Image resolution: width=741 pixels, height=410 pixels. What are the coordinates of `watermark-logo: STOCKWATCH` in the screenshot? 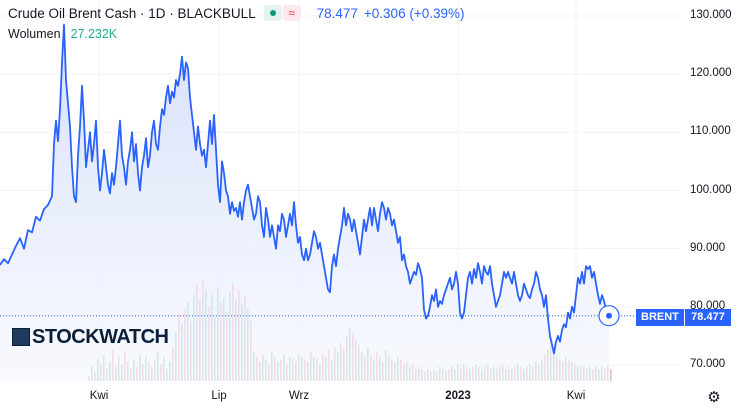 It's located at (90, 337).